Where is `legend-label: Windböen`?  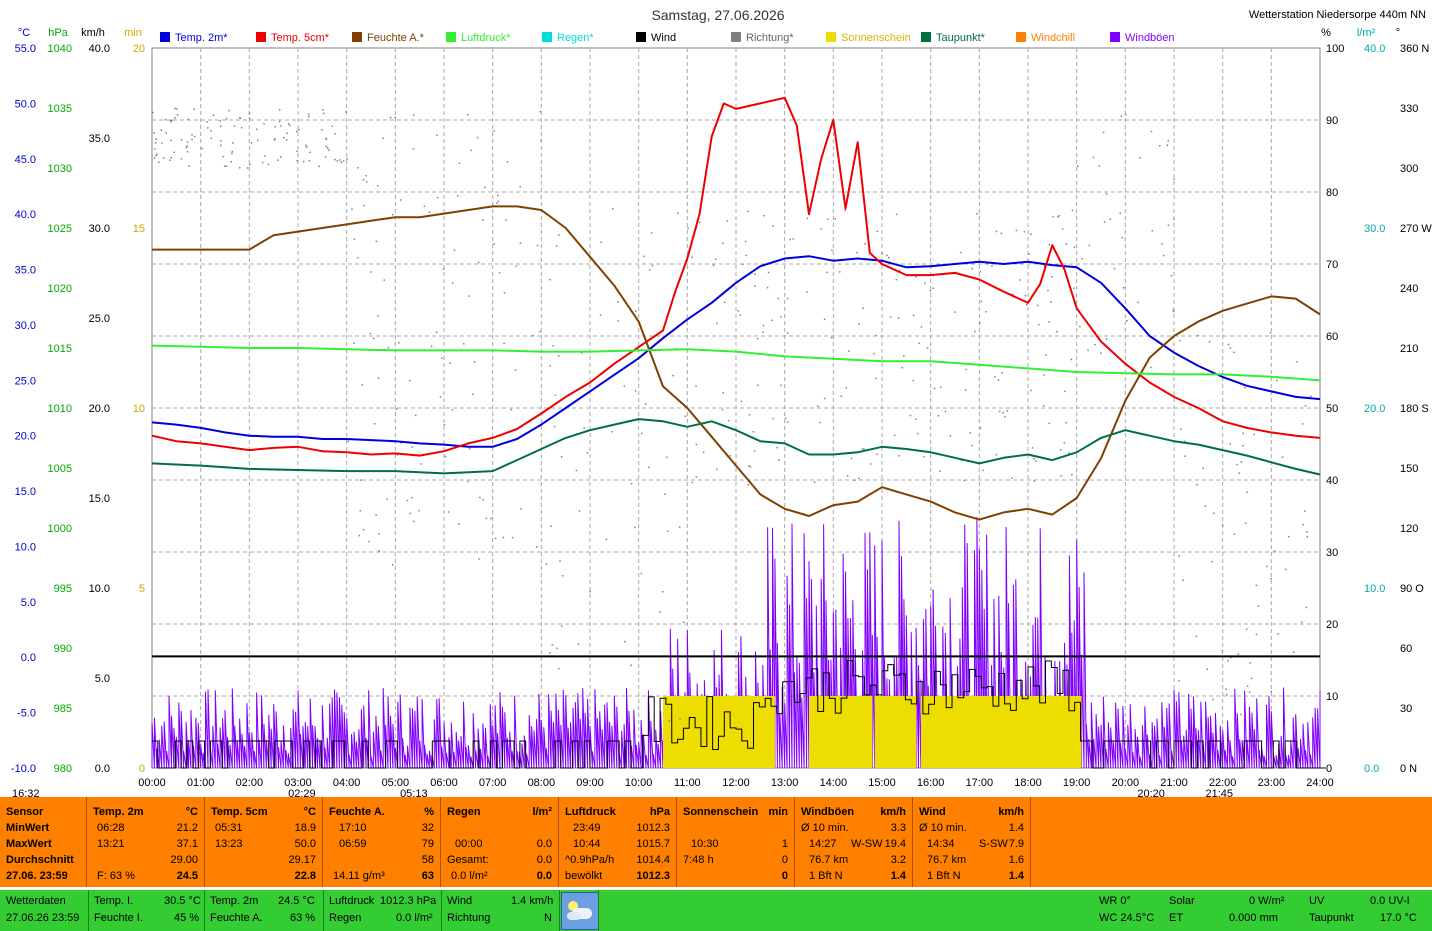 legend-label: Windböen is located at coordinates (1150, 38).